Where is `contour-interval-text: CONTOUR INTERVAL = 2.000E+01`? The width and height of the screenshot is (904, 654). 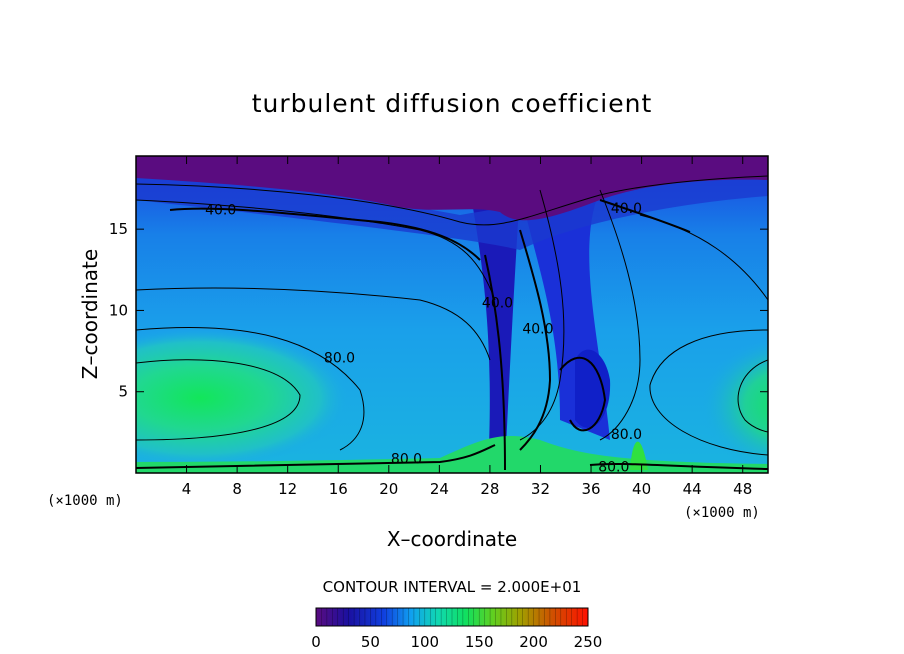 contour-interval-text: CONTOUR INTERVAL = 2.000E+01 is located at coordinates (452, 587).